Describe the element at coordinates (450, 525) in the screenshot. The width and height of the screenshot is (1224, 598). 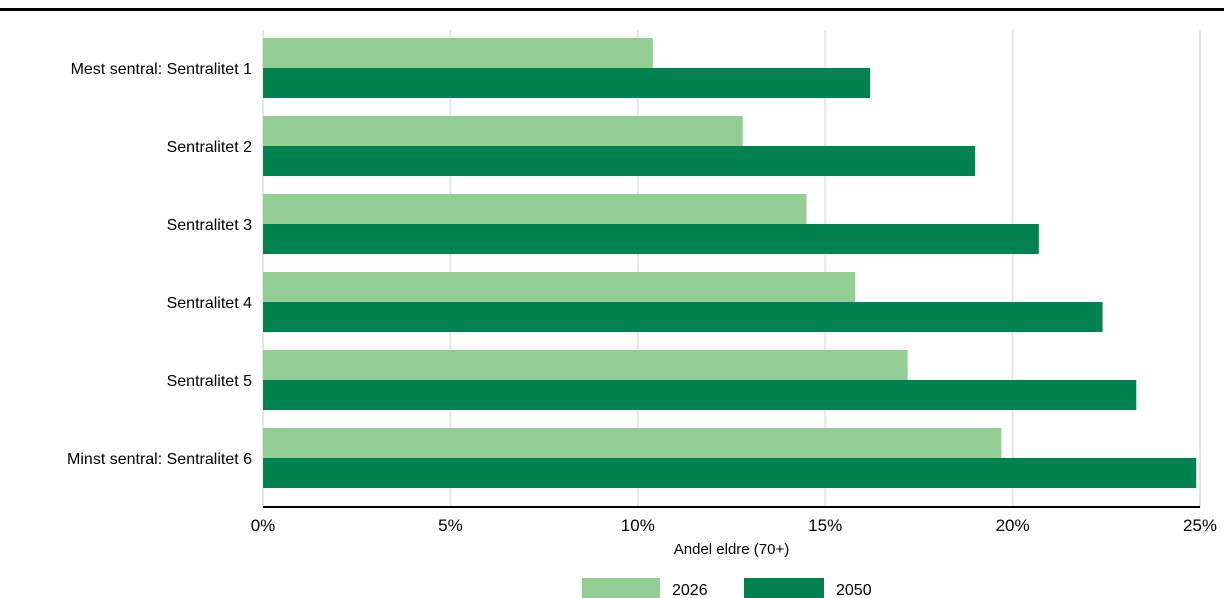
I see `x-tick-label: 5%` at that location.